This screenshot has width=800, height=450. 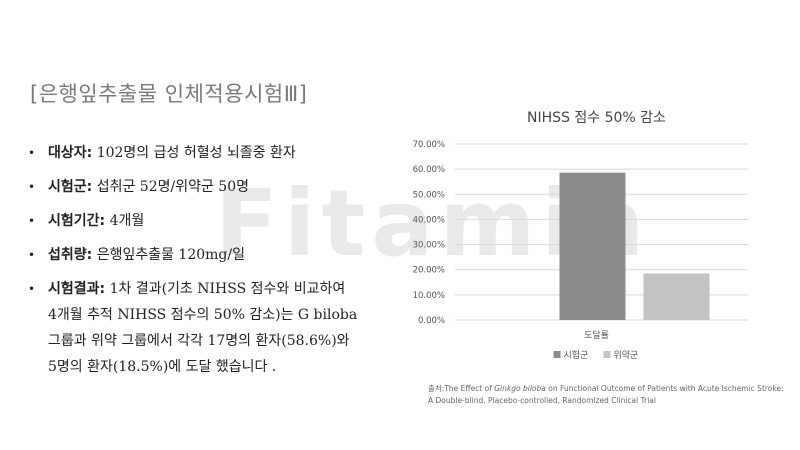 I want to click on source-prefix: 출처:The Effect of, so click(x=461, y=388).